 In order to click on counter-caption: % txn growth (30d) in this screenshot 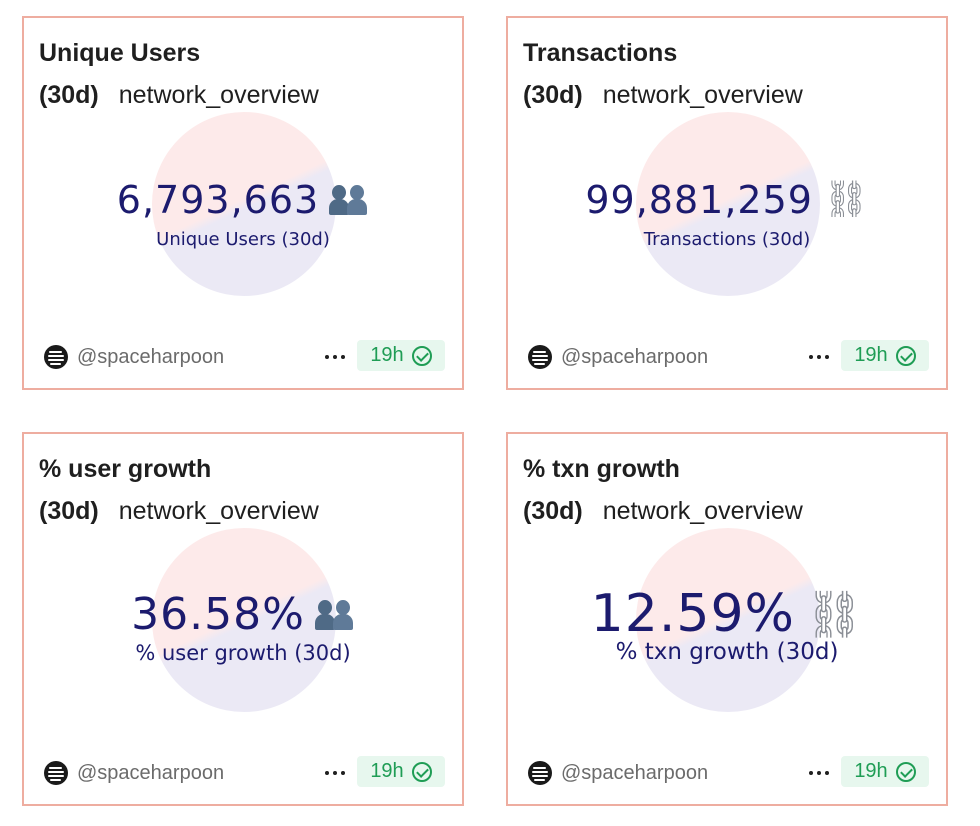, I will do `click(727, 652)`.